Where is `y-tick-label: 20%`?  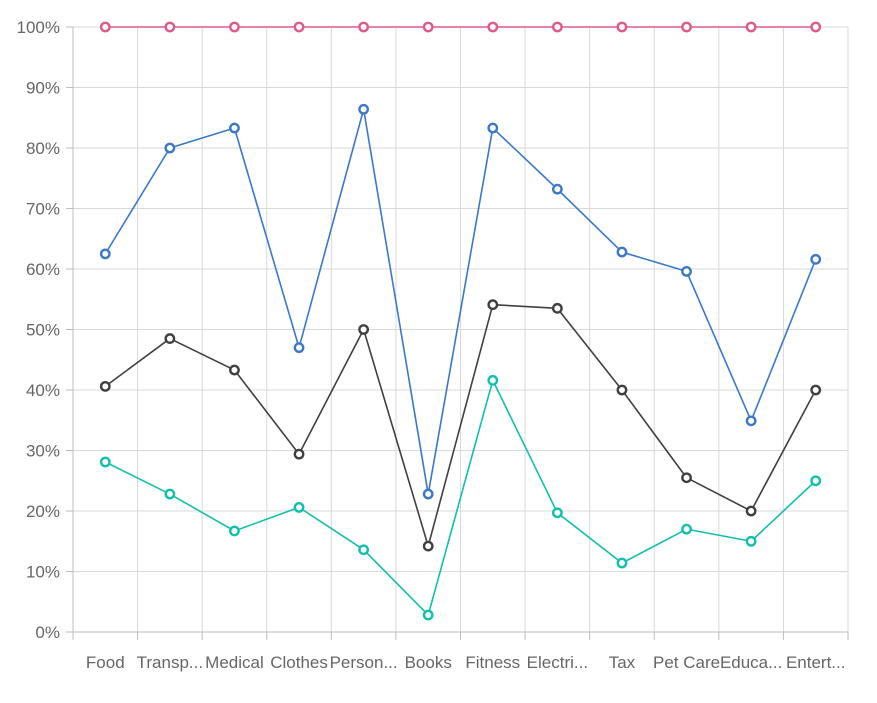 y-tick-label: 20% is located at coordinates (43, 511).